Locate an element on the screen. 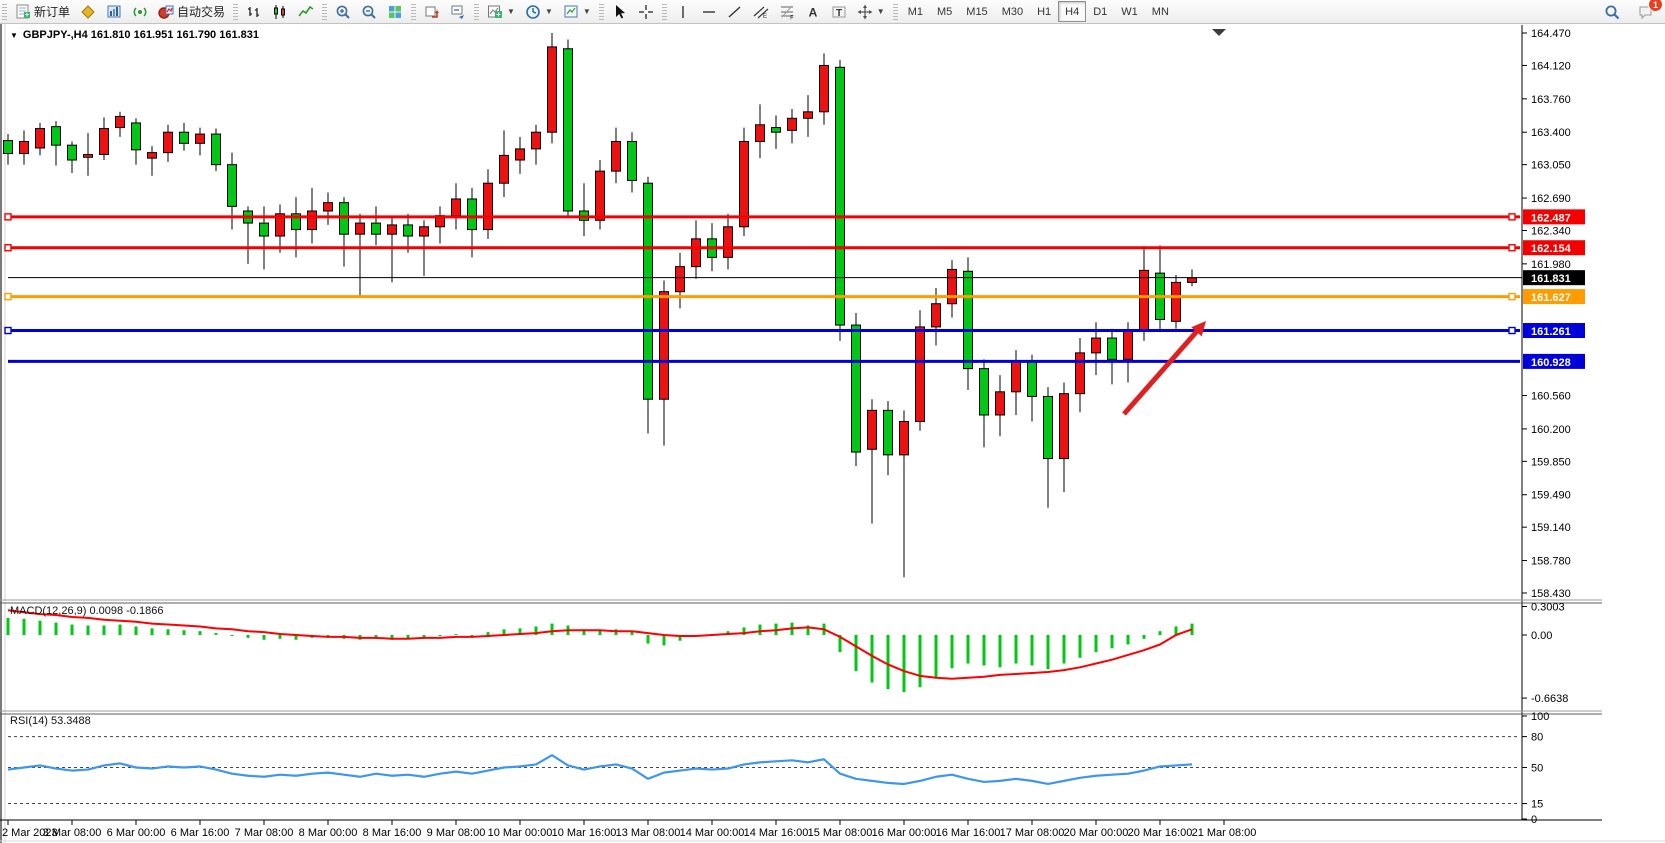 This screenshot has height=843, width=1665. collapse-triangle-icon: ▼ is located at coordinates (14, 35).